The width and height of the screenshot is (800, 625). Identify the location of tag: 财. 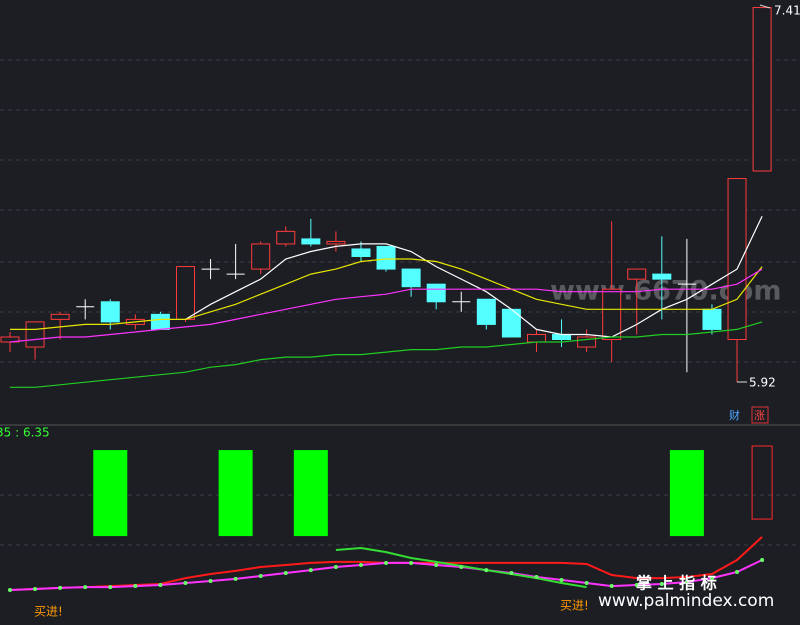
(734, 415).